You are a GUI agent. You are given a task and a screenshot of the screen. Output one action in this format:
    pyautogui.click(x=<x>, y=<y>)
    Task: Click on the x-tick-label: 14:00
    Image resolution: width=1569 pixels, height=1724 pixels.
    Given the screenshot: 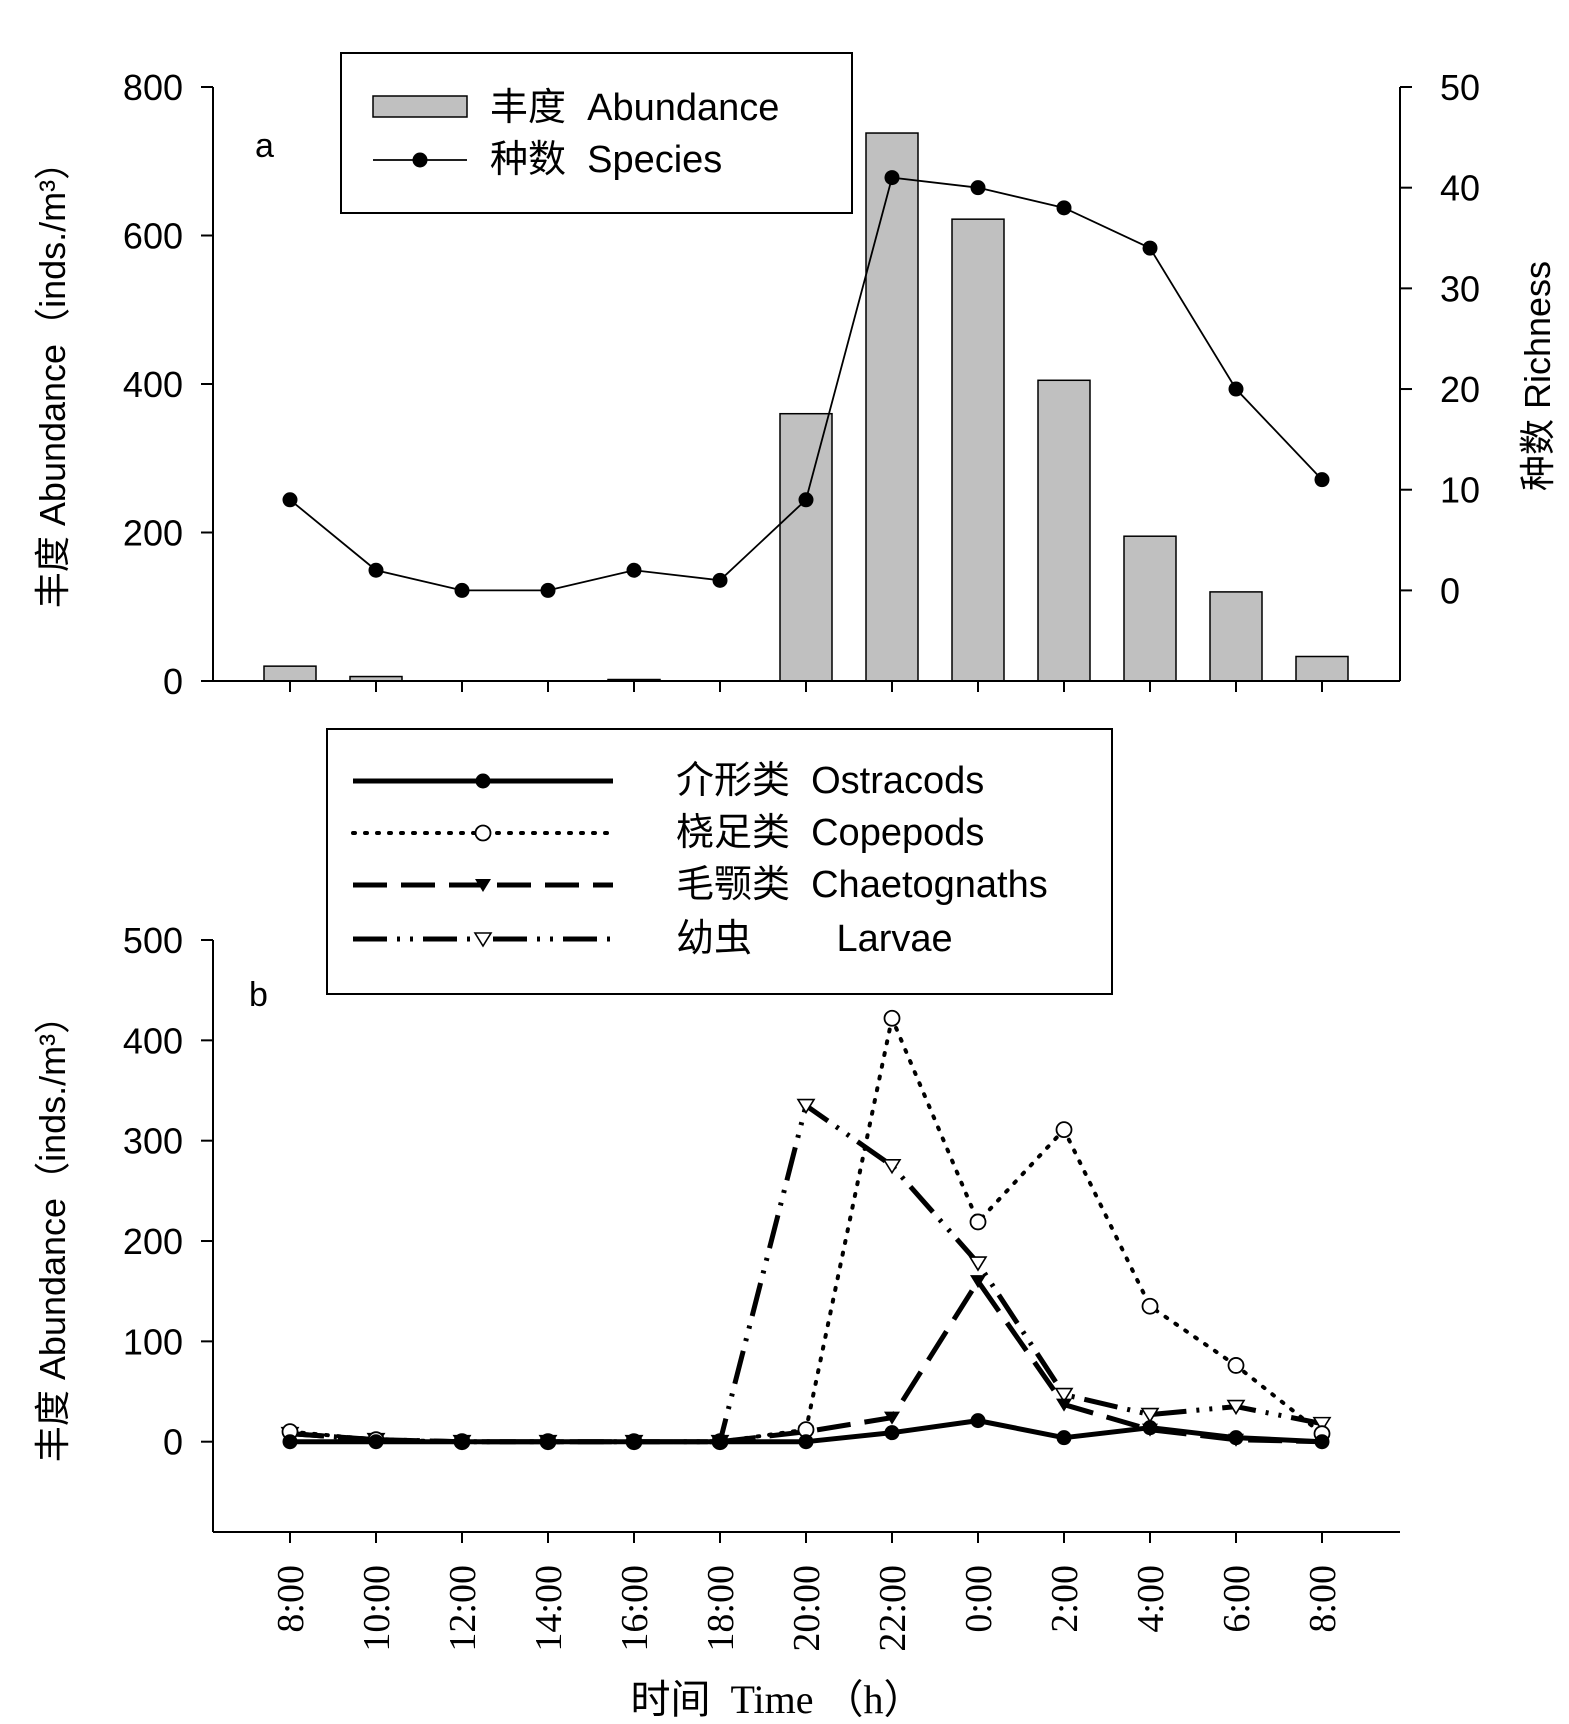 What is the action you would take?
    pyautogui.click(x=549, y=1608)
    